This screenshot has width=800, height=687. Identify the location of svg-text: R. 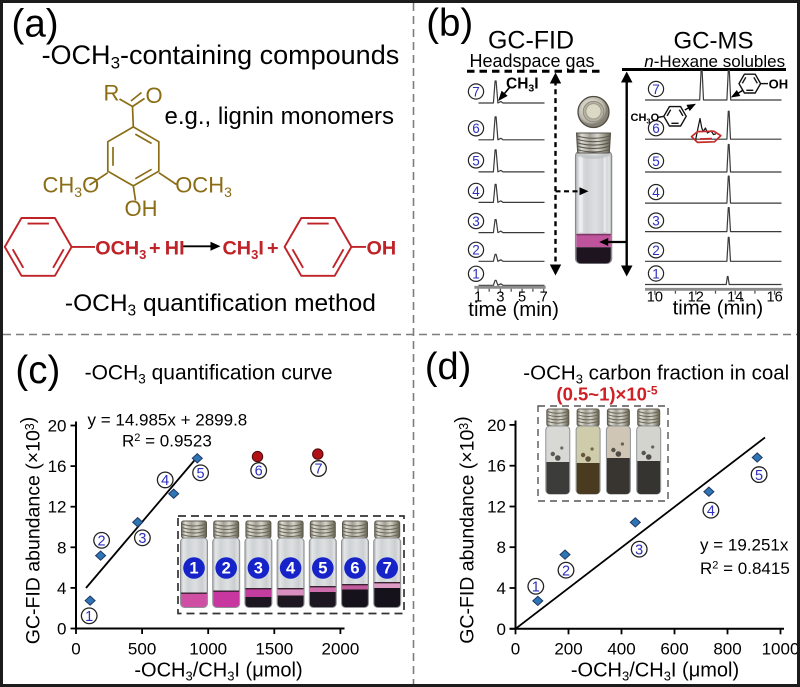
(112, 93).